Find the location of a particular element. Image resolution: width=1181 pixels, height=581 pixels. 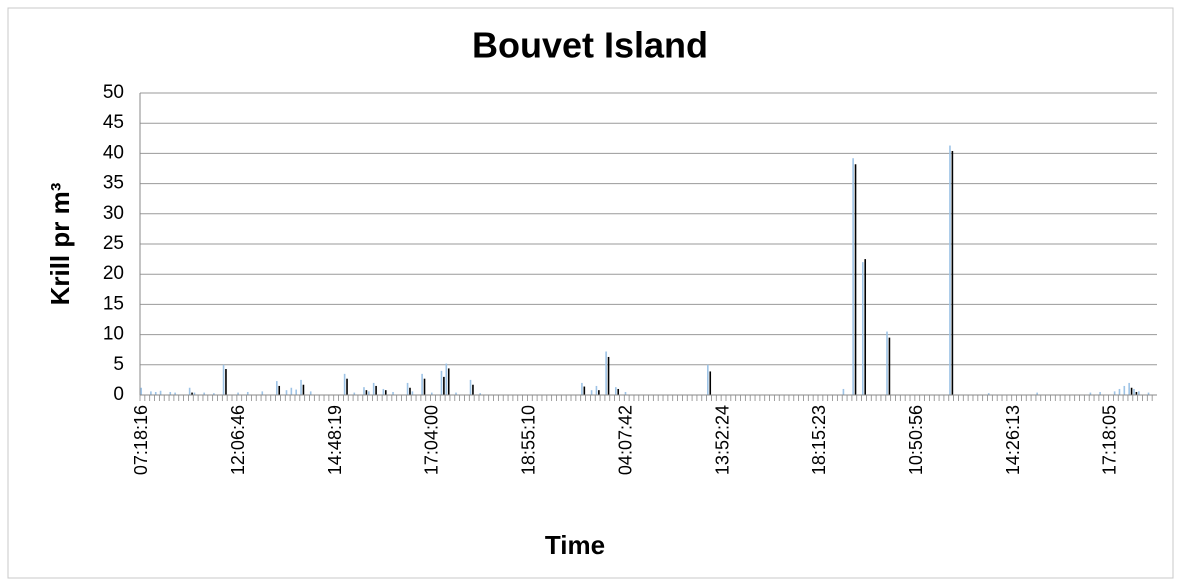

x-tick-label: 14:48:19 is located at coordinates (335, 440).